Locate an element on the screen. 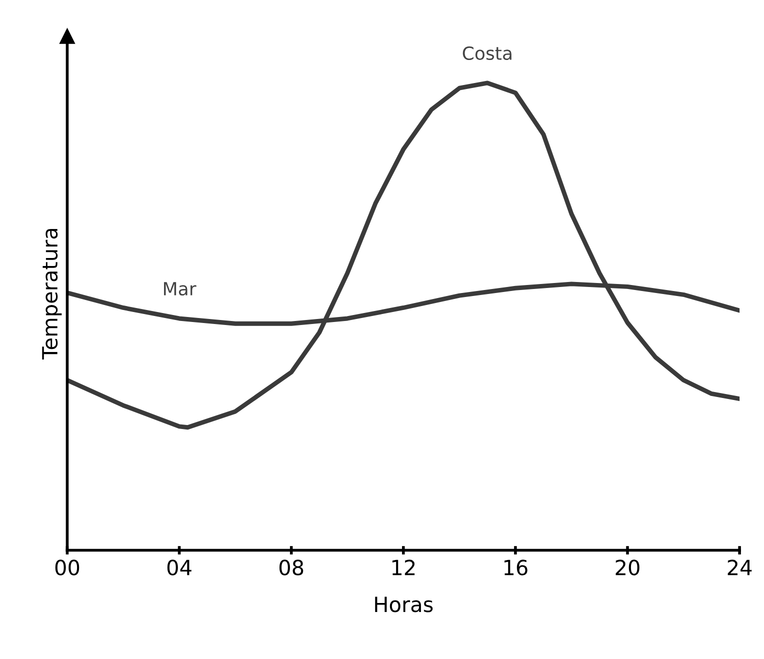  series-label: Costa is located at coordinates (487, 53).